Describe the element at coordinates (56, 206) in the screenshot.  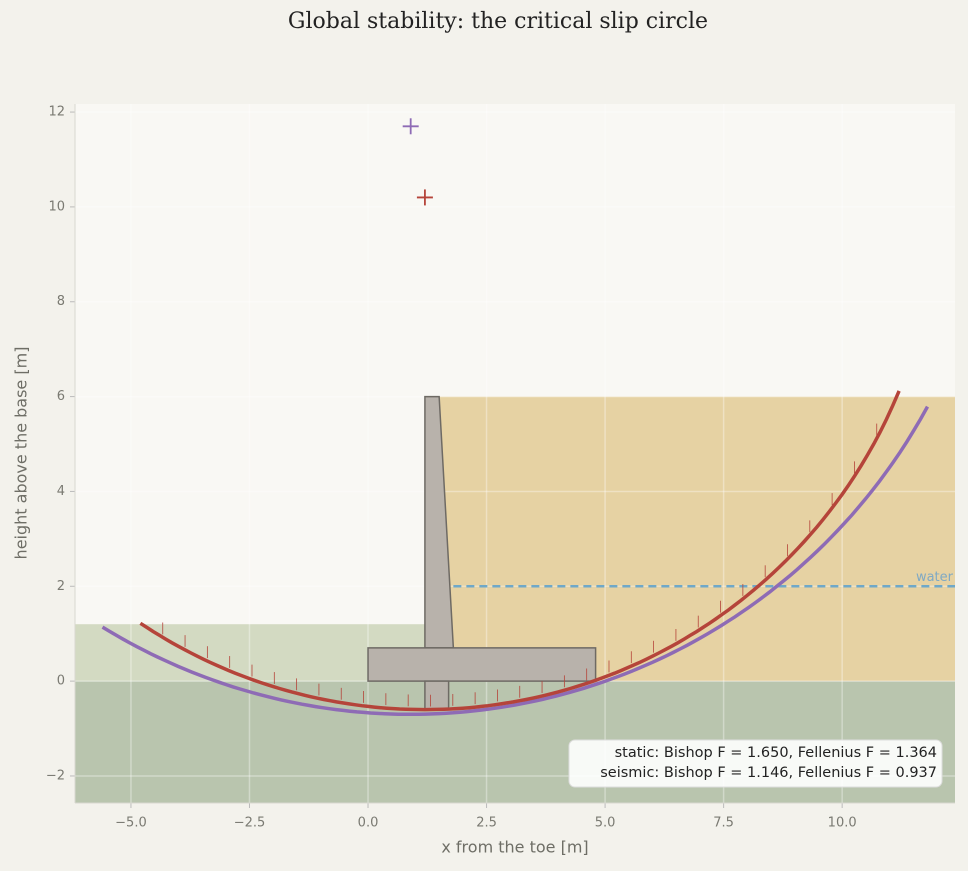
I see `y-tick-label: 10` at that location.